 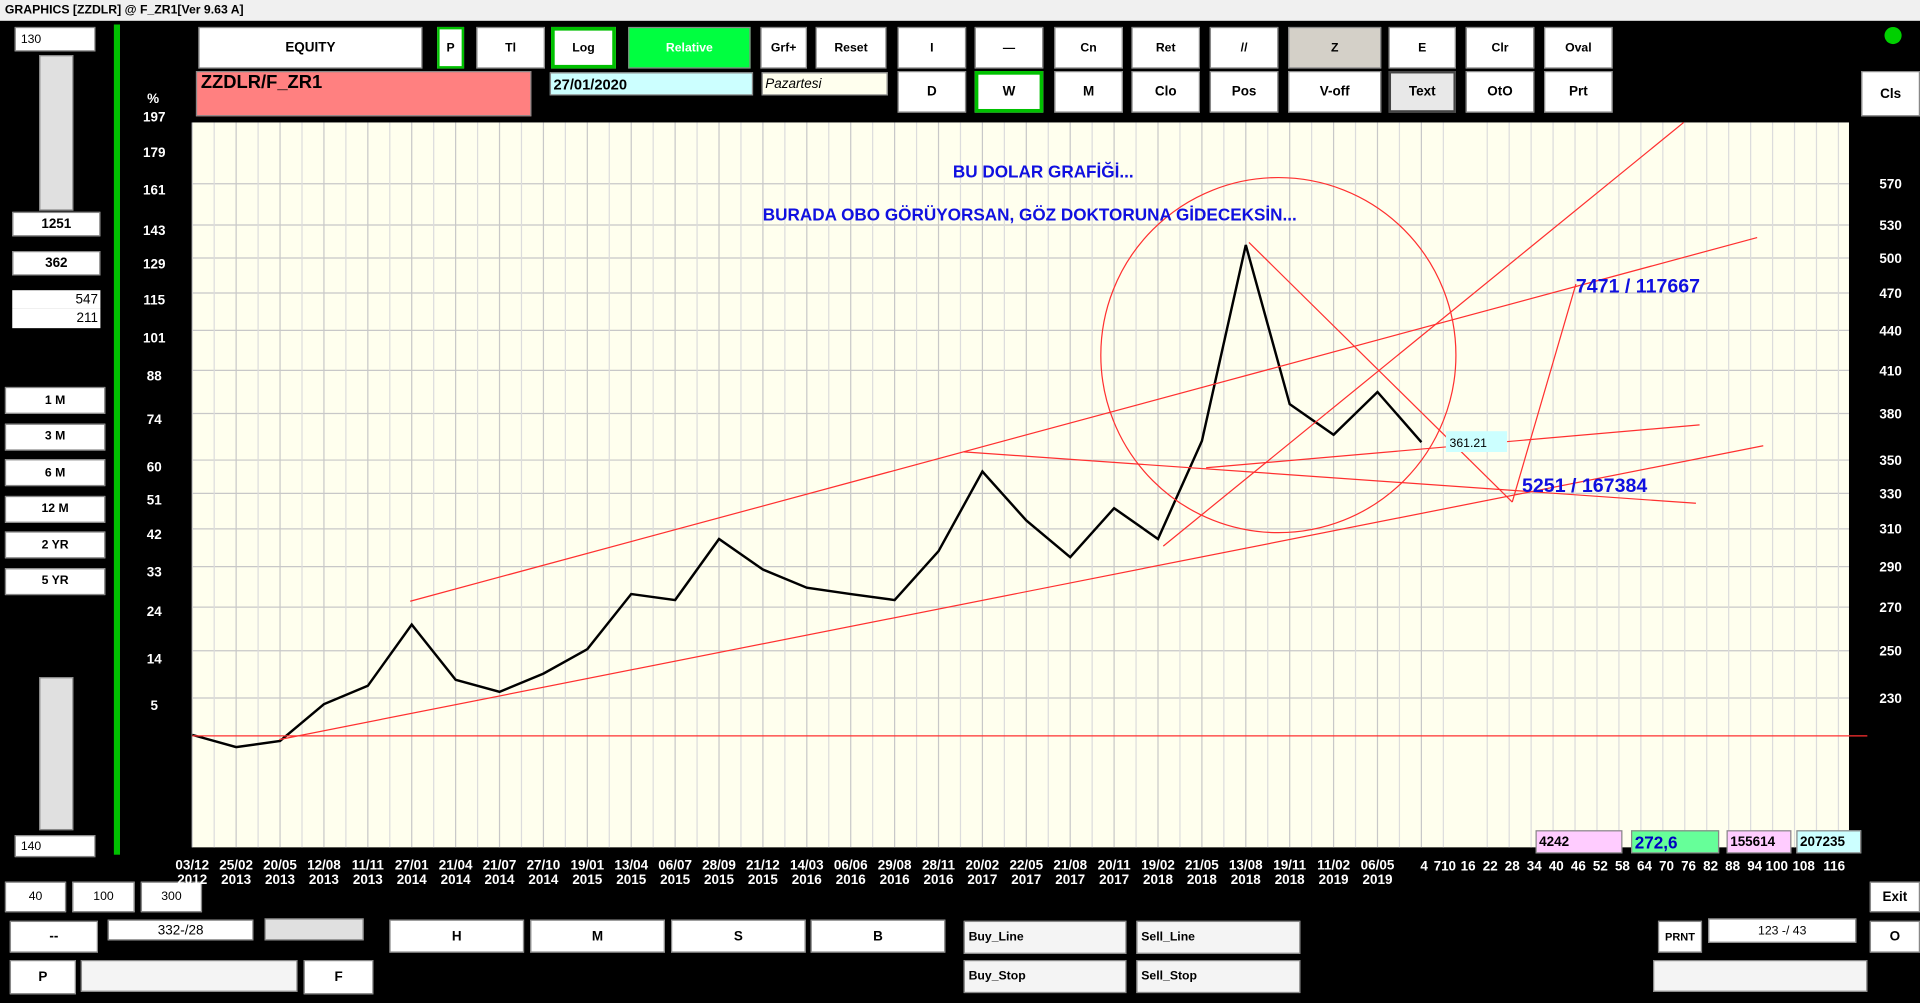 What do you see at coordinates (56, 224) in the screenshot?
I see `value-field: 1251` at bounding box center [56, 224].